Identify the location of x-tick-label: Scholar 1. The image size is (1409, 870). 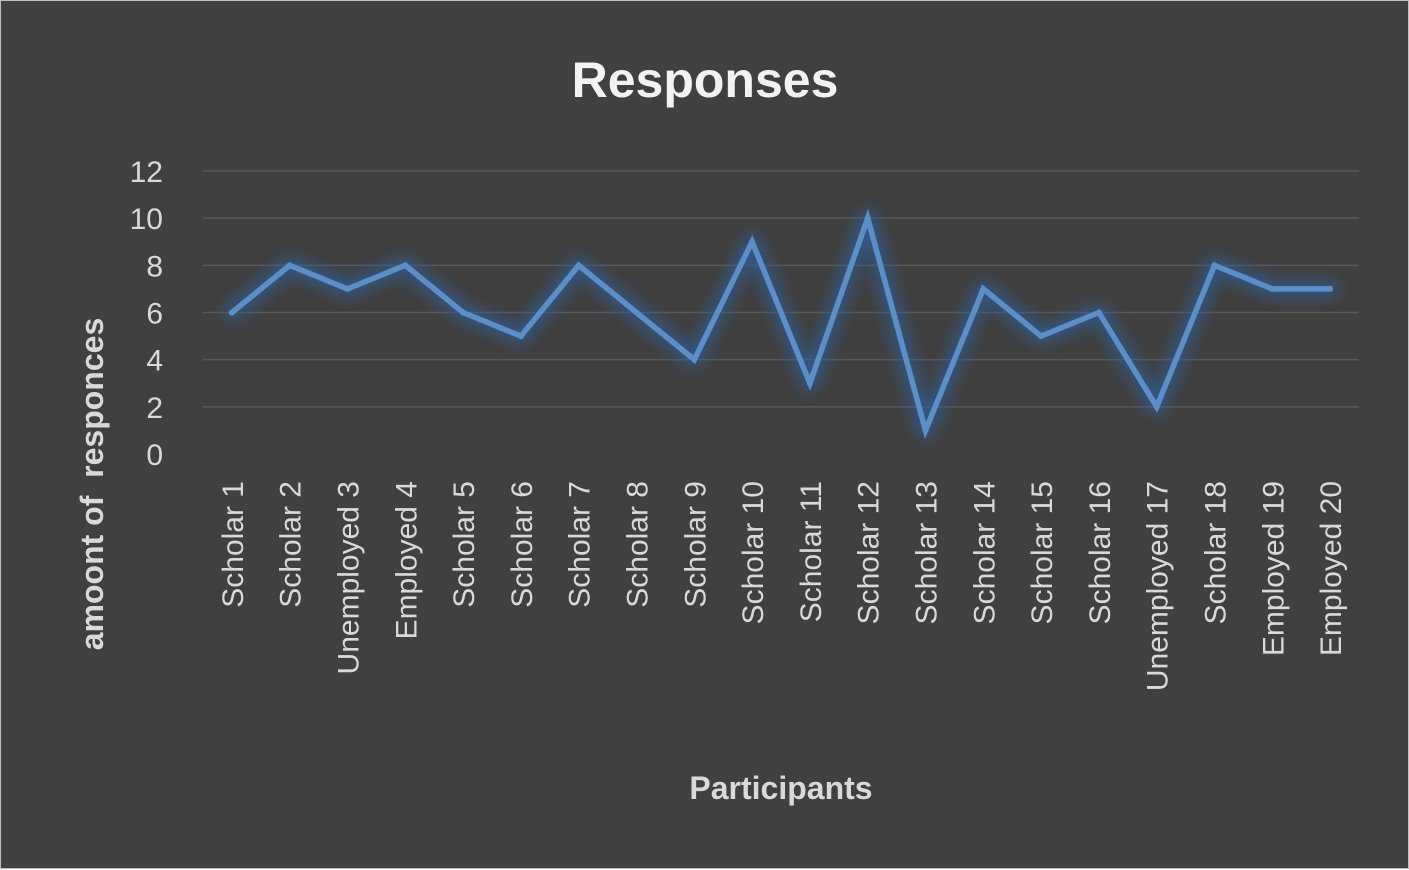
(233, 544).